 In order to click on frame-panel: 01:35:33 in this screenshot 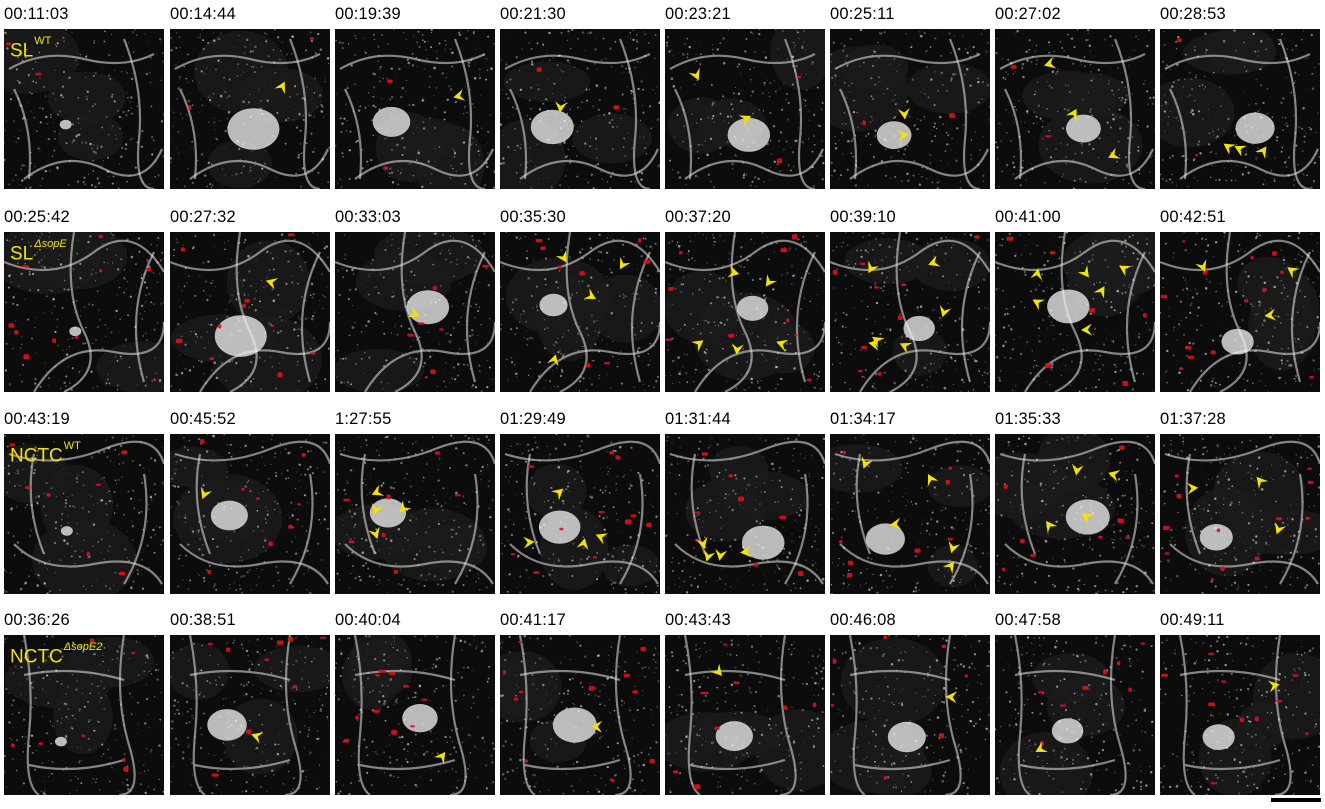, I will do `click(1075, 504)`.